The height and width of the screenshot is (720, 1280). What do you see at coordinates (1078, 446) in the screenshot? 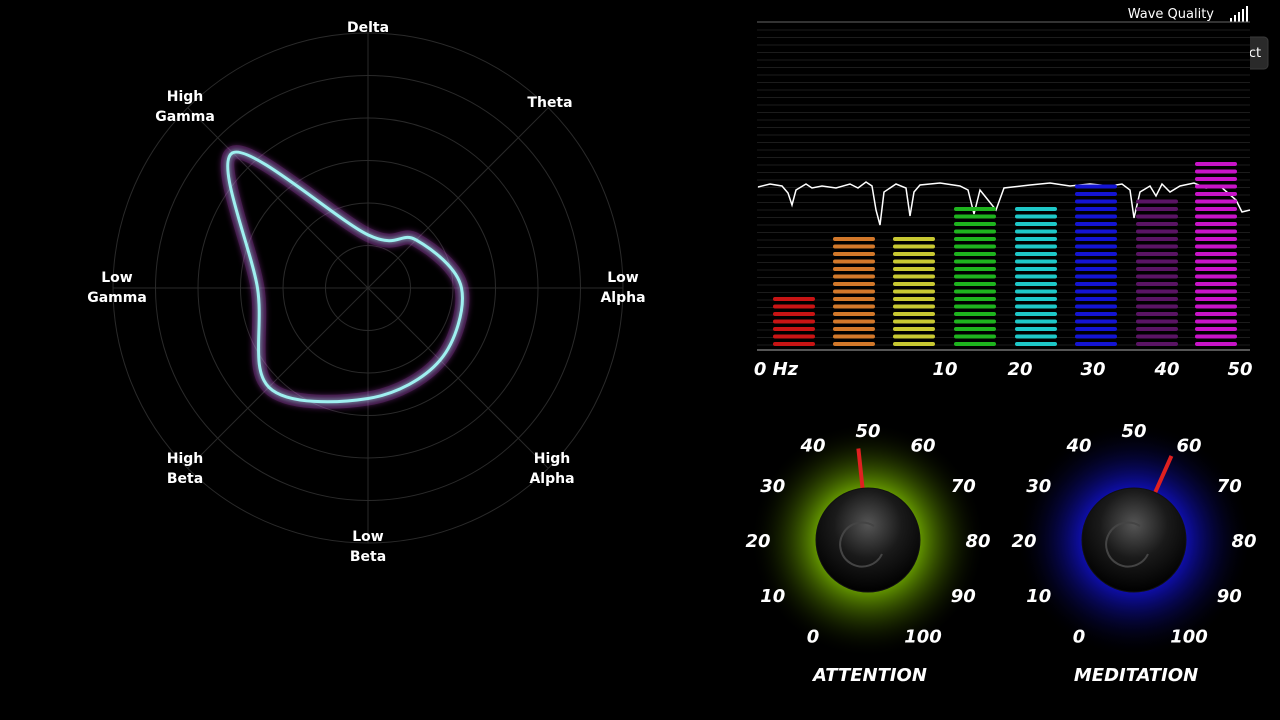
I see `gauge-tick-label: 40` at bounding box center [1078, 446].